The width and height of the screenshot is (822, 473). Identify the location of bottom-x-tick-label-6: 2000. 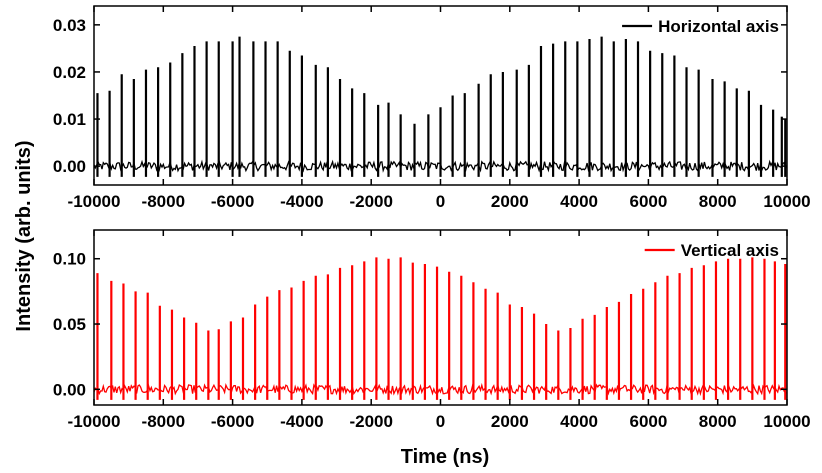
(510, 421).